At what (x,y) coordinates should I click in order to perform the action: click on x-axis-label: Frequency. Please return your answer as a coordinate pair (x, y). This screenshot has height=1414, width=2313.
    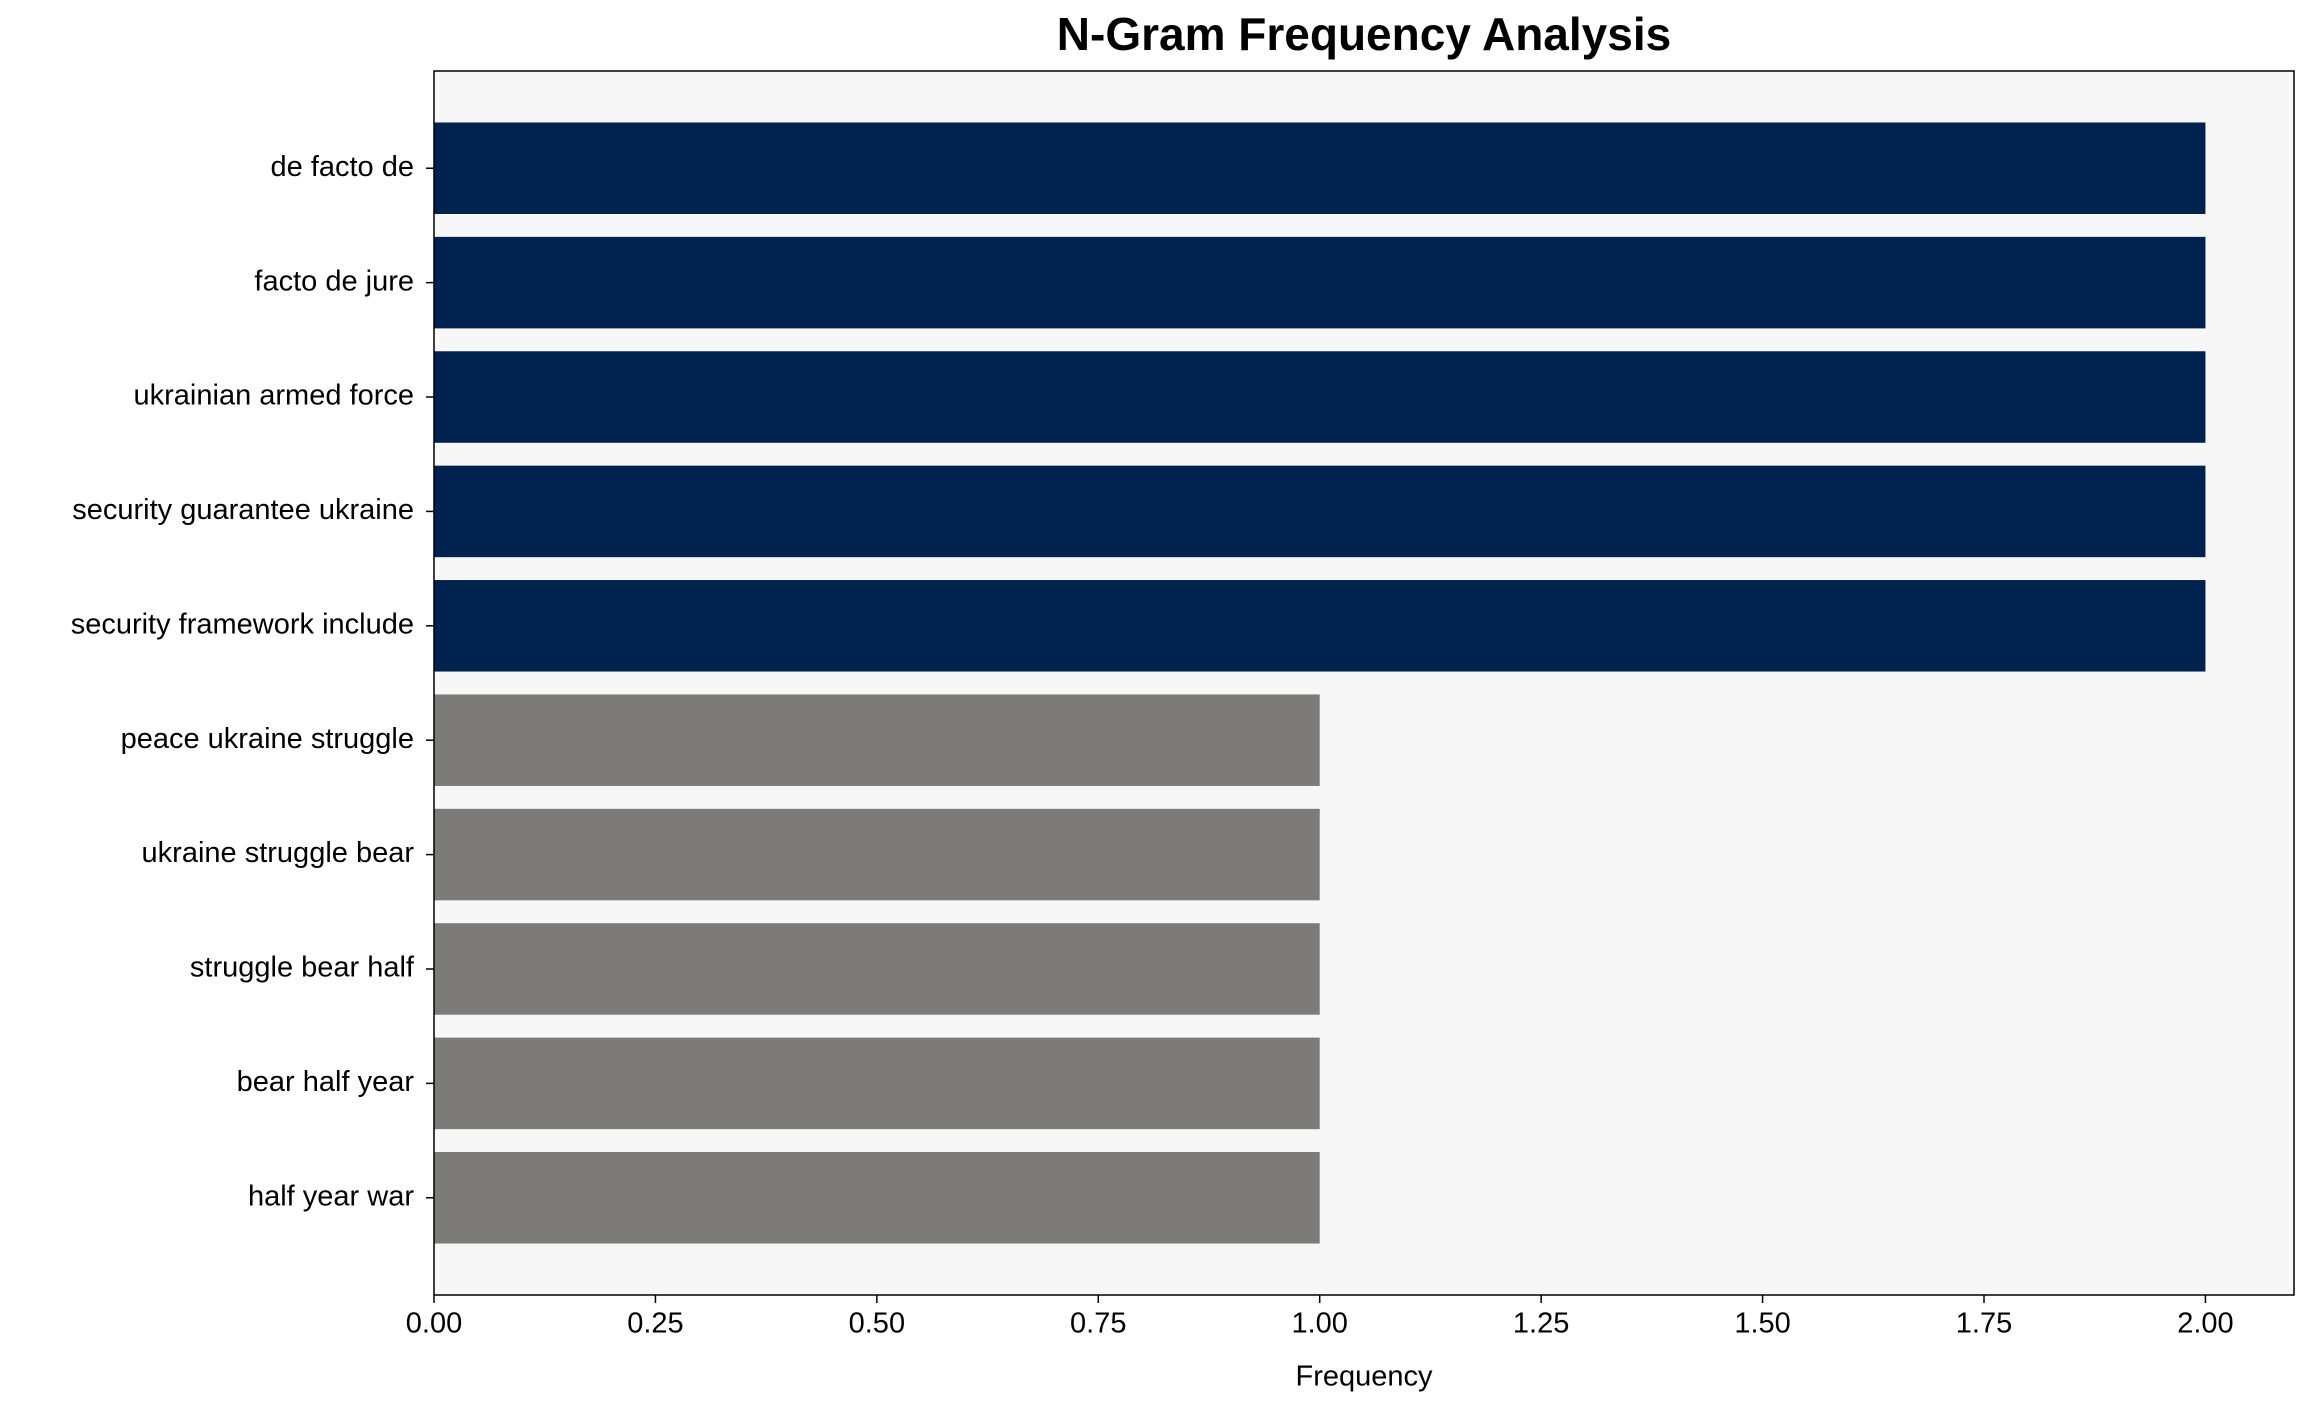
    Looking at the image, I should click on (1364, 1377).